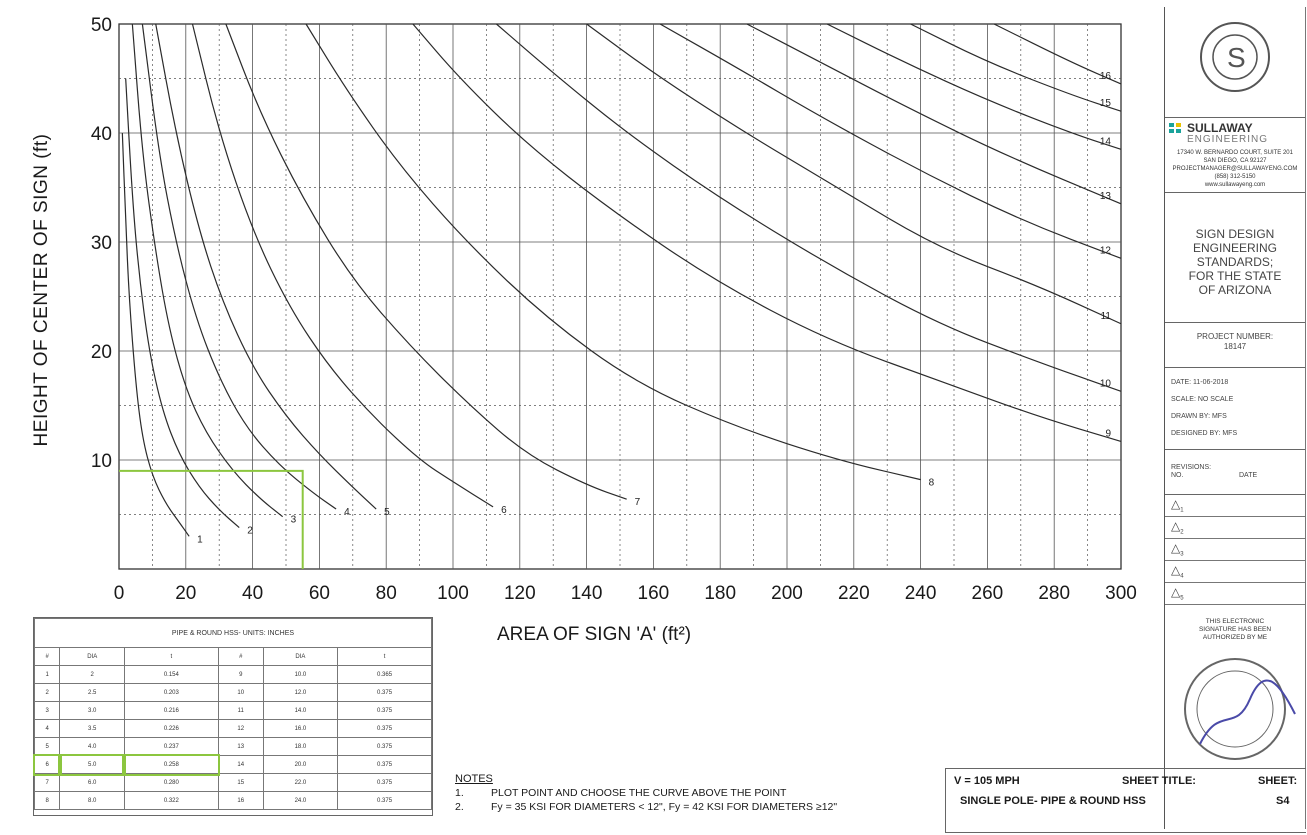 The width and height of the screenshot is (1307, 835). What do you see at coordinates (787, 593) in the screenshot?
I see `x-tick-label: 200` at bounding box center [787, 593].